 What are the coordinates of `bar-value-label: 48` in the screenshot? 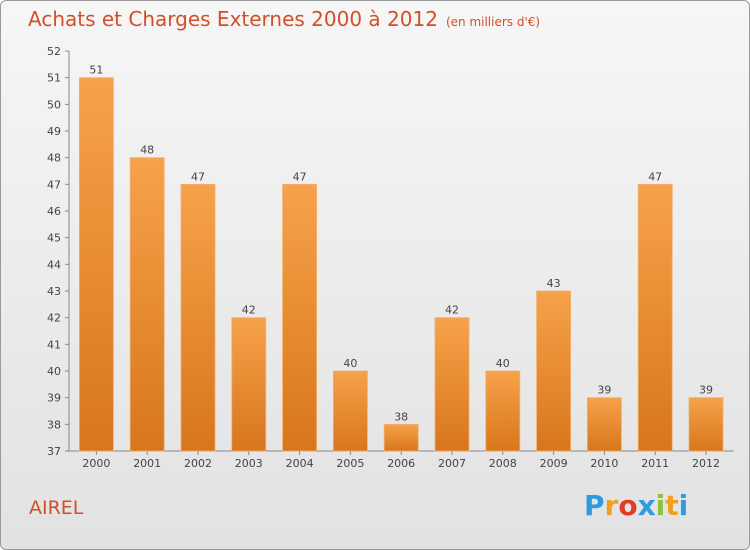 It's located at (147, 150).